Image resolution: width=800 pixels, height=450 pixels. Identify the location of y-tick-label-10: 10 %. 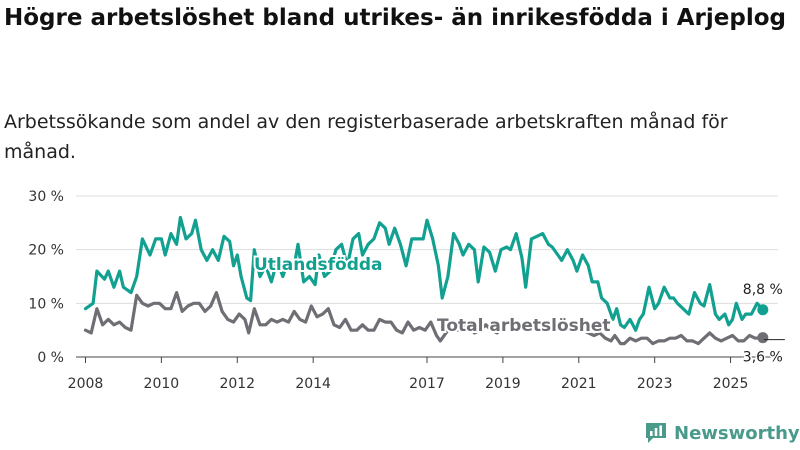
(46, 304).